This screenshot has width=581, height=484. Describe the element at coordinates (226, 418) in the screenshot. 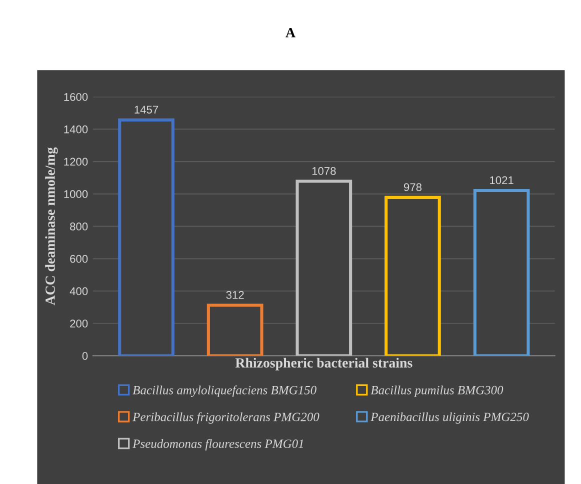

I see `legend-label: Peribacillus frigoritolerans PMG200` at that location.